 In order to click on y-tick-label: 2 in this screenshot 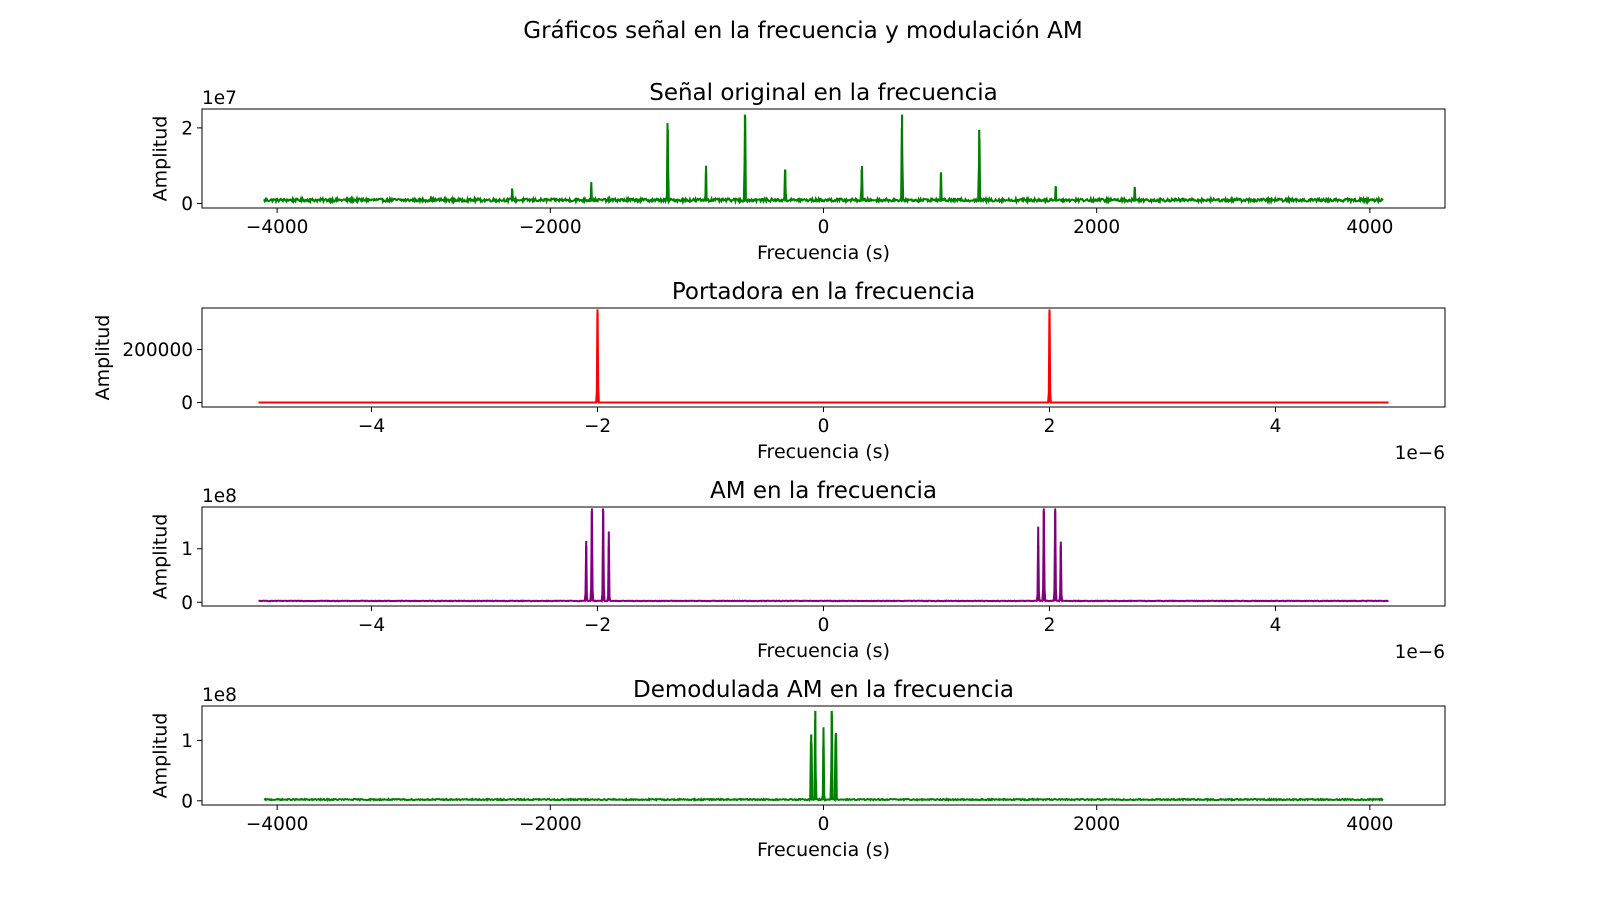, I will do `click(187, 128)`.